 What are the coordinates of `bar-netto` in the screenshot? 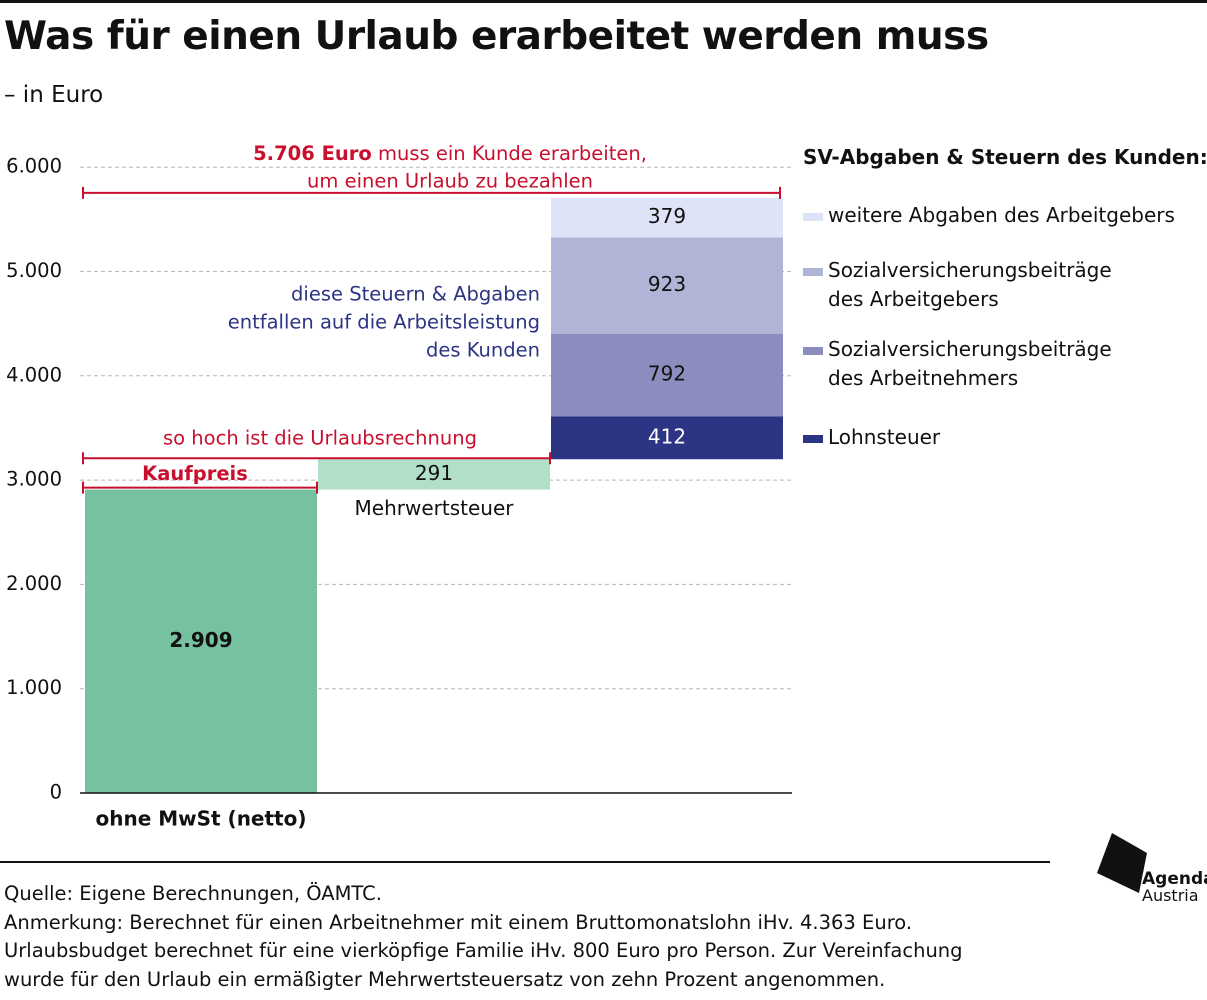 It's located at (201, 641).